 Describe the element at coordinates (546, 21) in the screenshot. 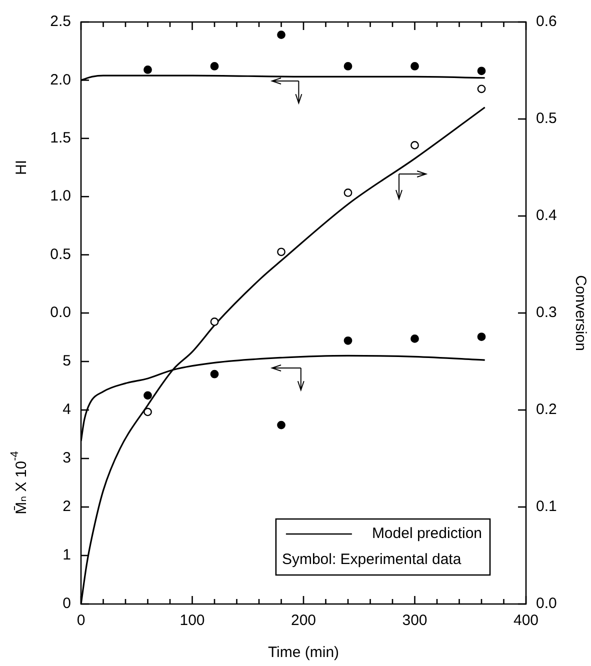

I see `y2-tick-label: 0.6` at that location.